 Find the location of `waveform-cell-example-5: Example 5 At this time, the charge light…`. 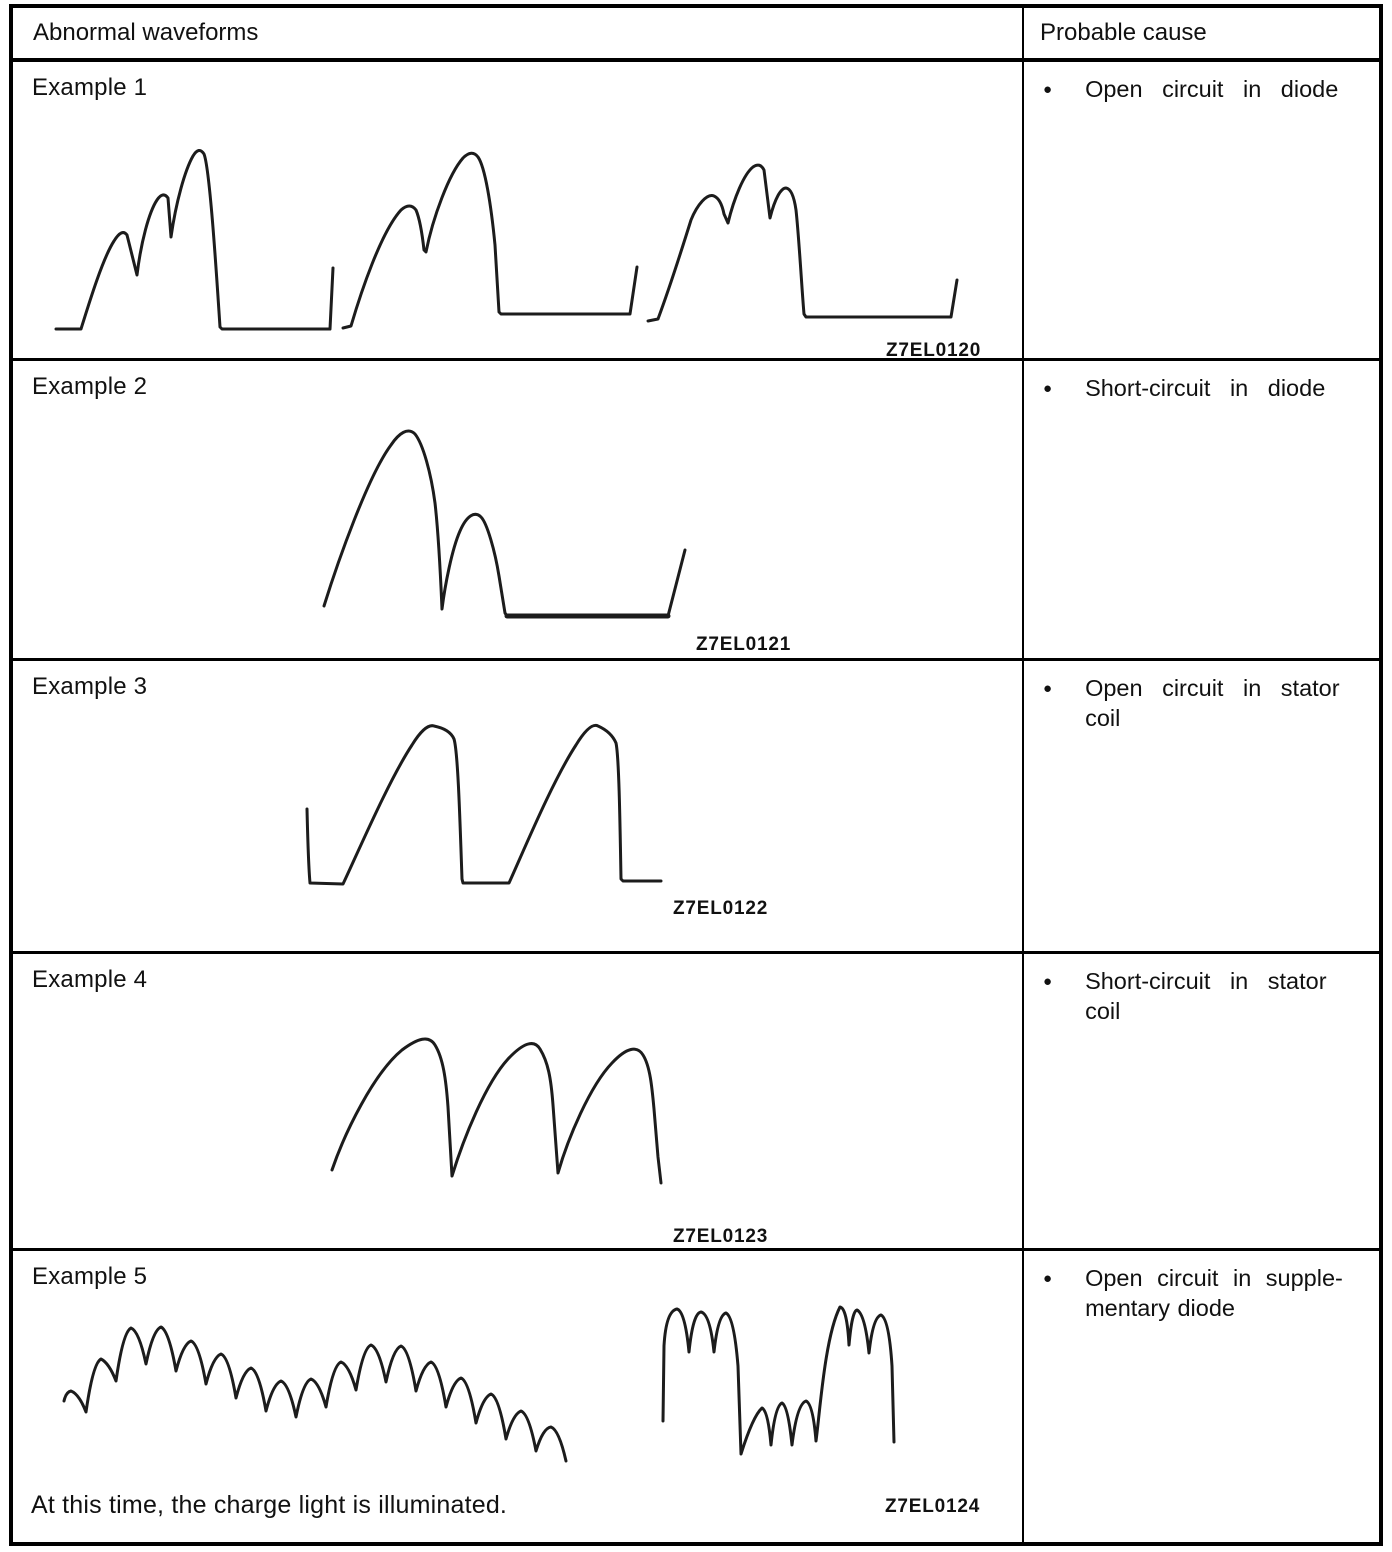

waveform-cell-example-5: Example 5 At this time, the charge light… is located at coordinates (517, 1396).